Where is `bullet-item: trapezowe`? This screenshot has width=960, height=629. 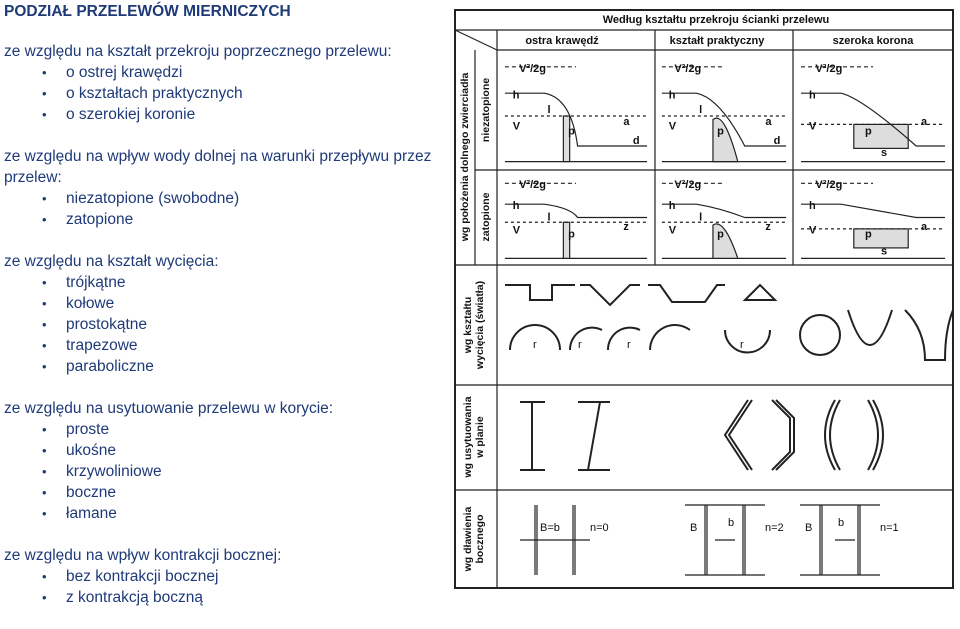 bullet-item: trapezowe is located at coordinates (227, 345).